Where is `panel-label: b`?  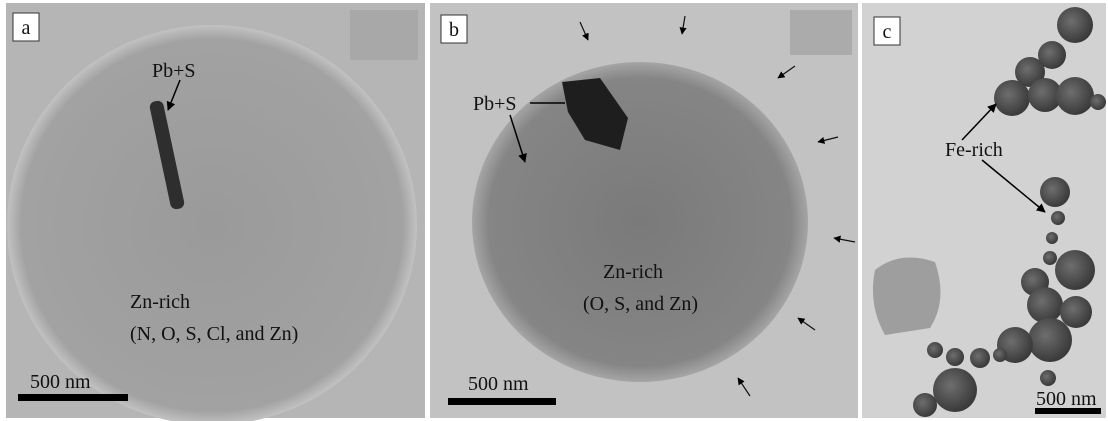 panel-label: b is located at coordinates (454, 30).